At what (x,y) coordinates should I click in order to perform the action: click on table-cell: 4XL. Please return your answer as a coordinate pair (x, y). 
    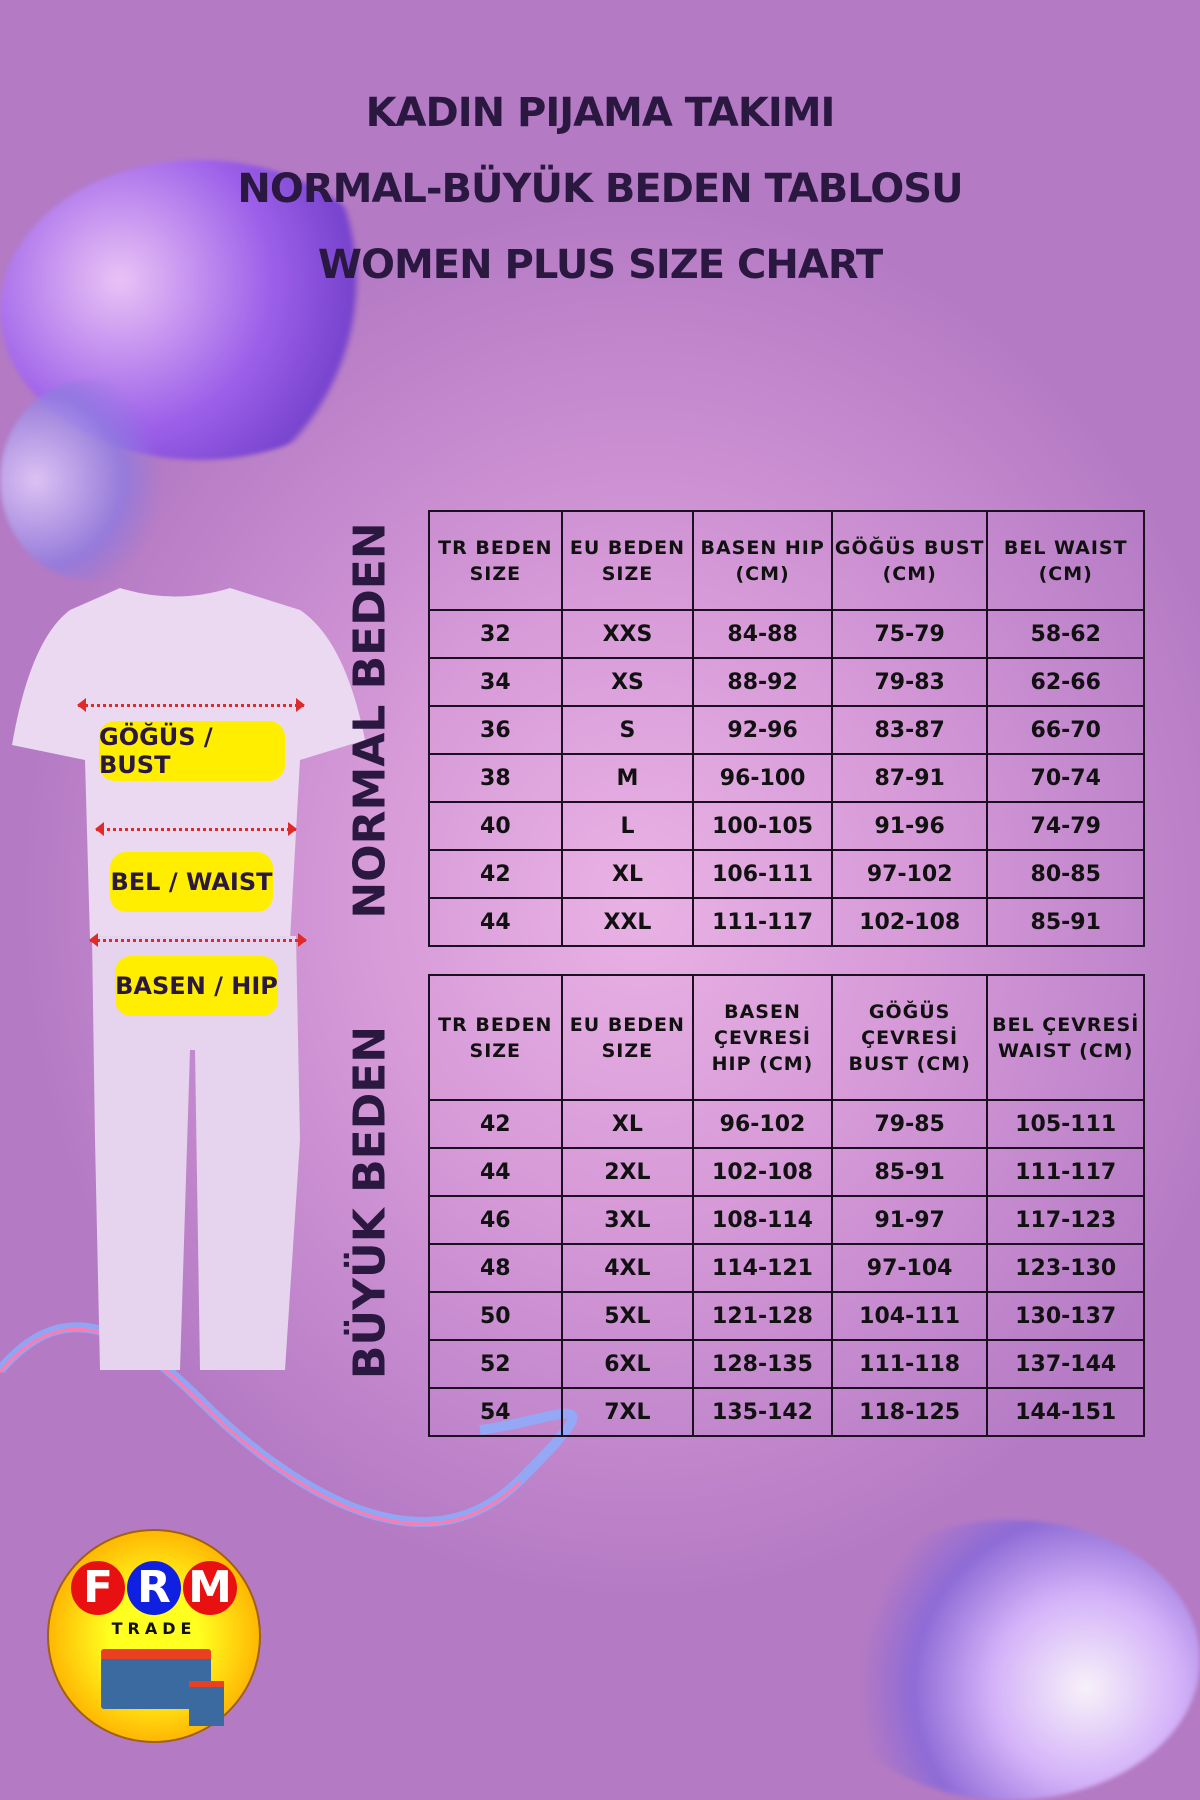
    Looking at the image, I should click on (627, 1268).